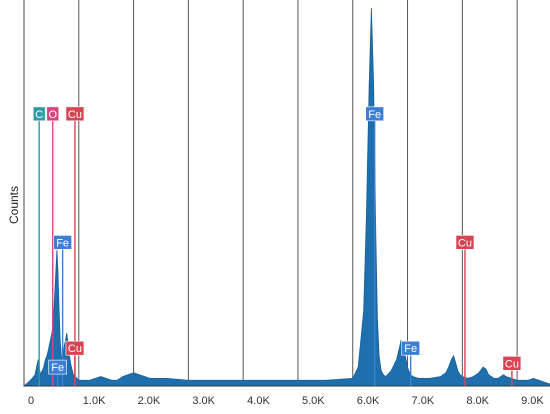 The width and height of the screenshot is (550, 414). Describe the element at coordinates (532, 401) in the screenshot. I see `x-tick-label: 9.0K` at that location.